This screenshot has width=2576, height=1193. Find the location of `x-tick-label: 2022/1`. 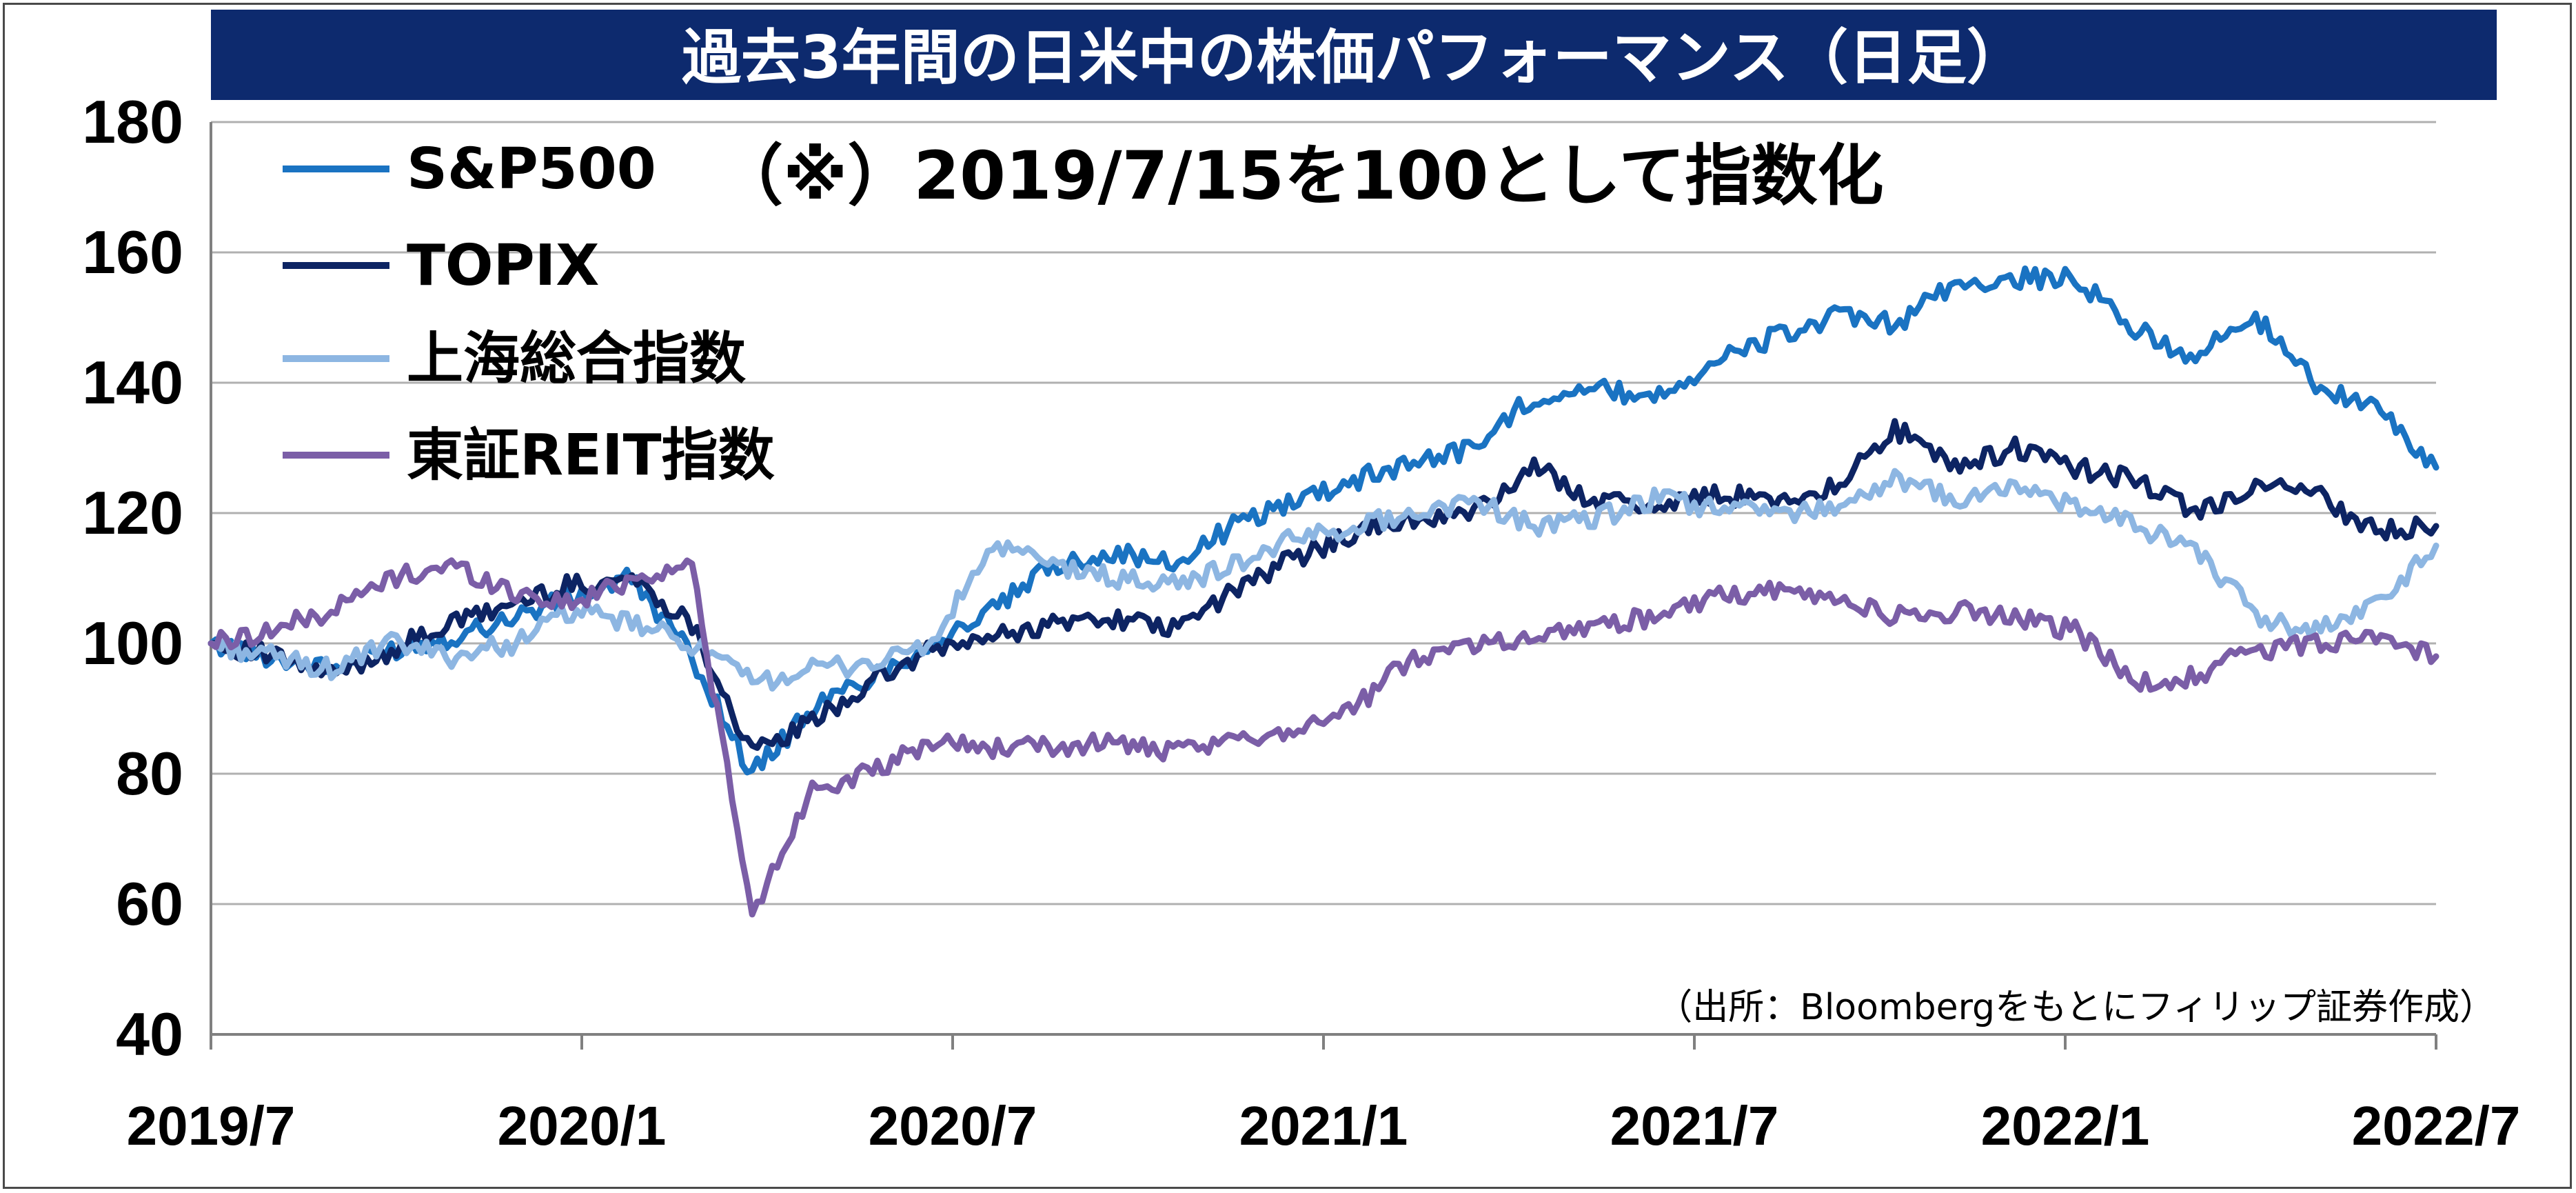

x-tick-label: 2022/1 is located at coordinates (2065, 1125).